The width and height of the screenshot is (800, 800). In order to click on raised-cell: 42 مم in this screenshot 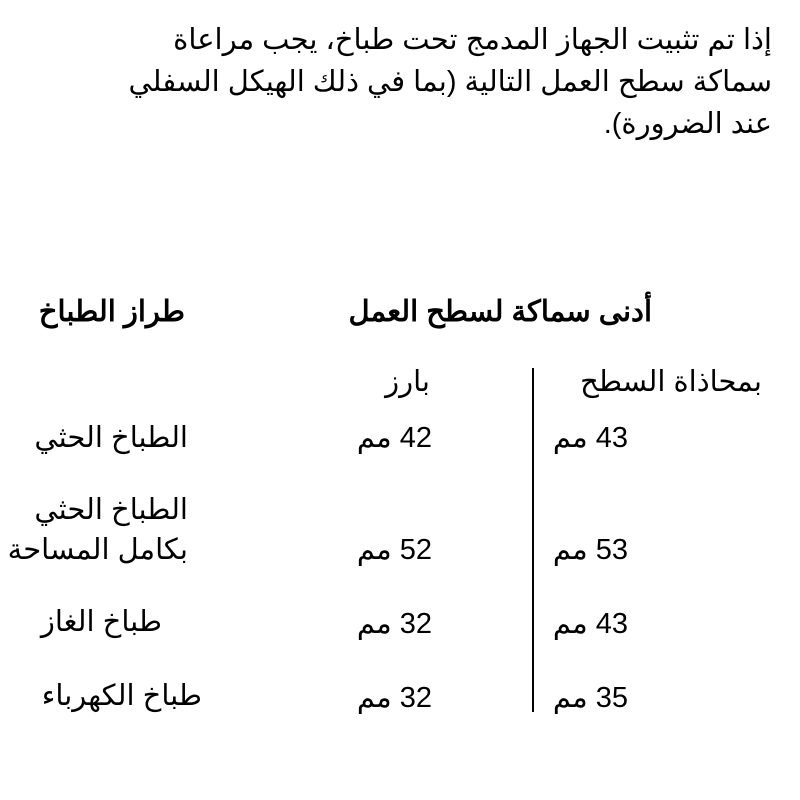, I will do `click(394, 438)`.